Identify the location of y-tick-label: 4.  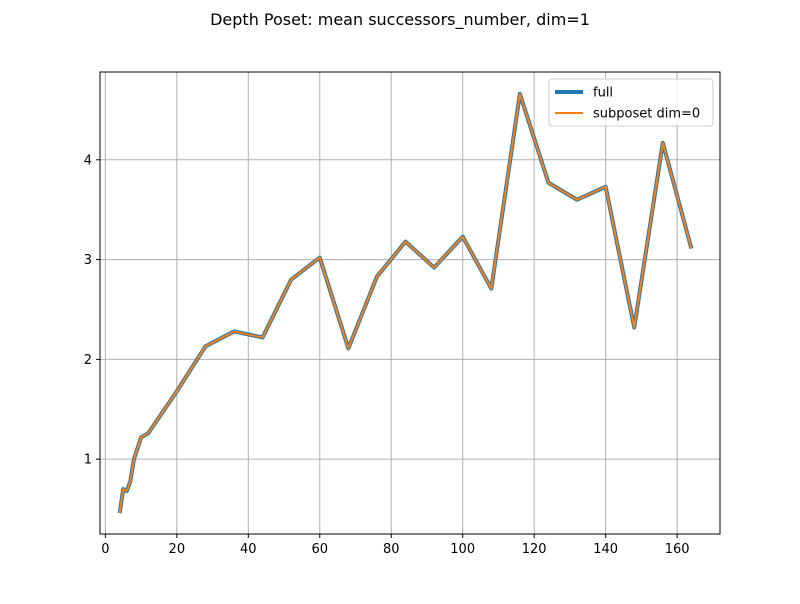
(88, 160).